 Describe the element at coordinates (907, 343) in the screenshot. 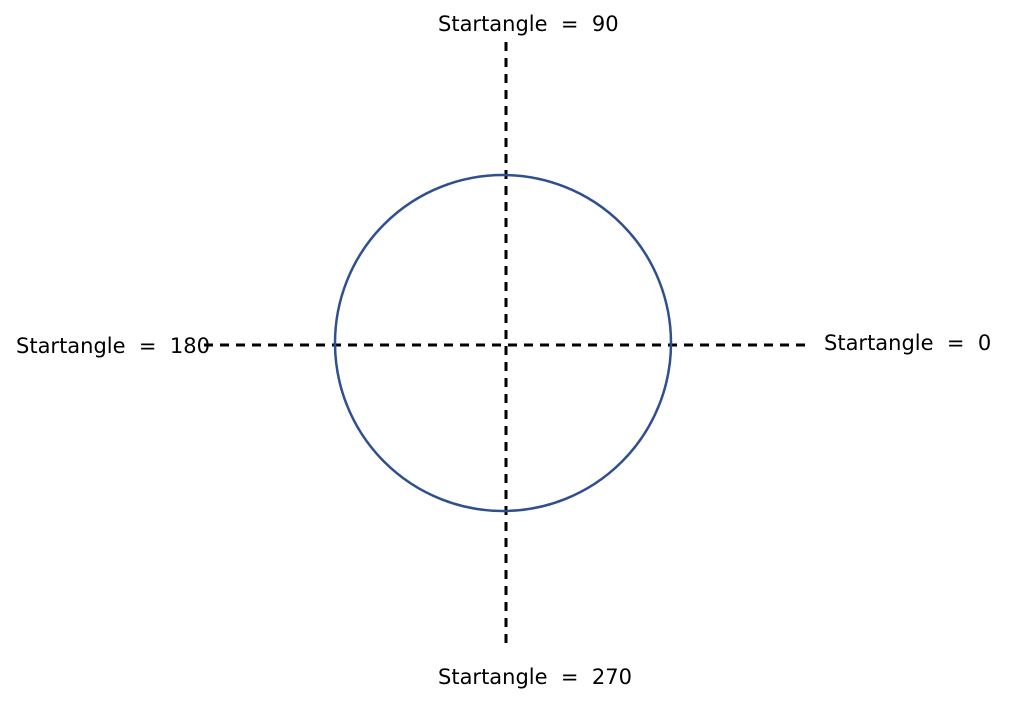

I see `label-startangle-0: Startangle = 0` at that location.